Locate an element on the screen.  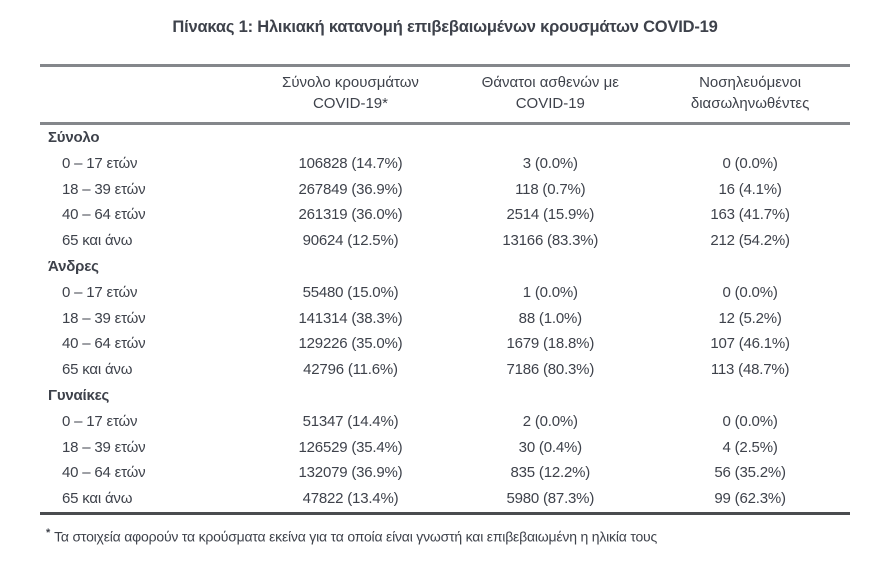
cases-value: 132079 (36.9%) is located at coordinates (350, 473).